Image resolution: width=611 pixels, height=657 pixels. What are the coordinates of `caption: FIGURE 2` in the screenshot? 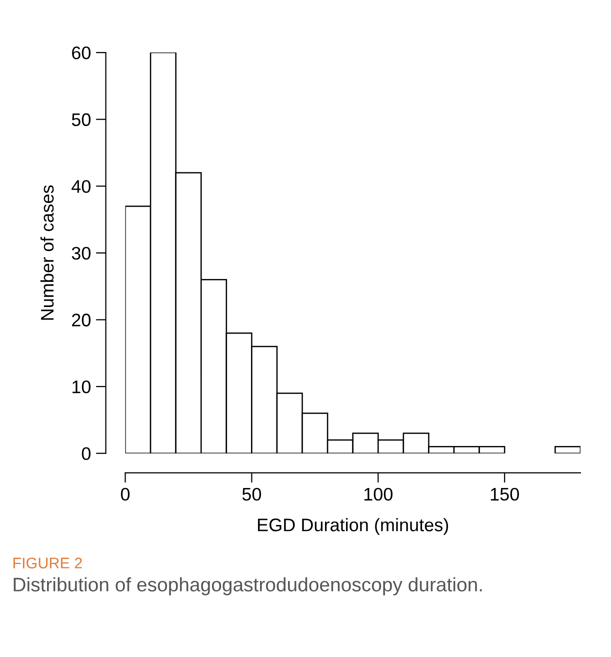 It's located at (47, 563).